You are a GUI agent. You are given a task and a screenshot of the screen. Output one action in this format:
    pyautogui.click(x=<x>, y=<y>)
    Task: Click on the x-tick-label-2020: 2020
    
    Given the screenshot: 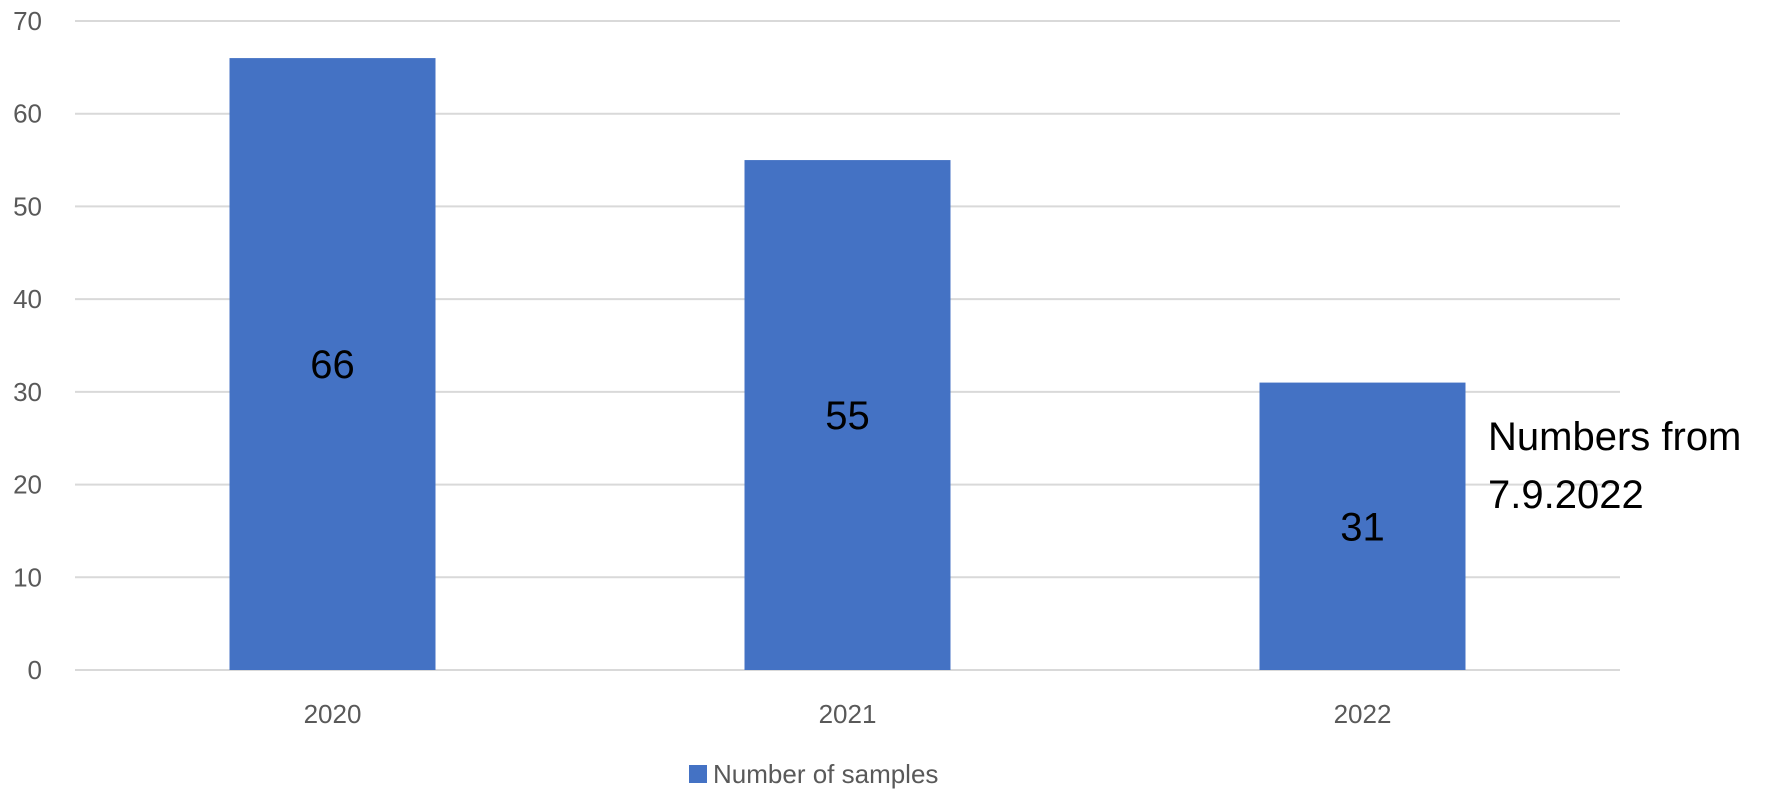 What is the action you would take?
    pyautogui.click(x=333, y=714)
    